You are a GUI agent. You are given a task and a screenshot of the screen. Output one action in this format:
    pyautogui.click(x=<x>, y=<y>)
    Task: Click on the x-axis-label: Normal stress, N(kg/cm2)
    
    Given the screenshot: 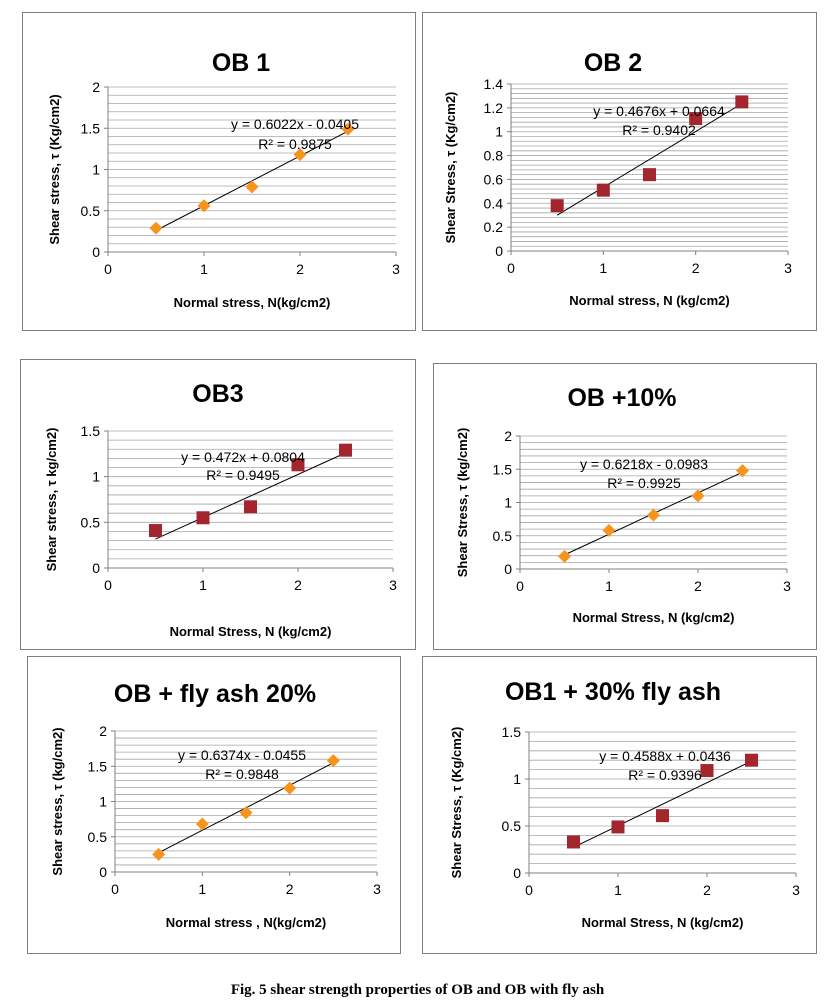 What is the action you would take?
    pyautogui.click(x=252, y=302)
    